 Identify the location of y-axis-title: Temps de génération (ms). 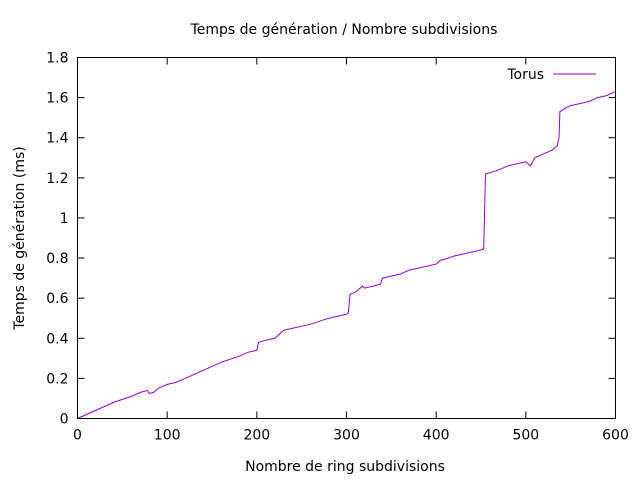
(20, 238).